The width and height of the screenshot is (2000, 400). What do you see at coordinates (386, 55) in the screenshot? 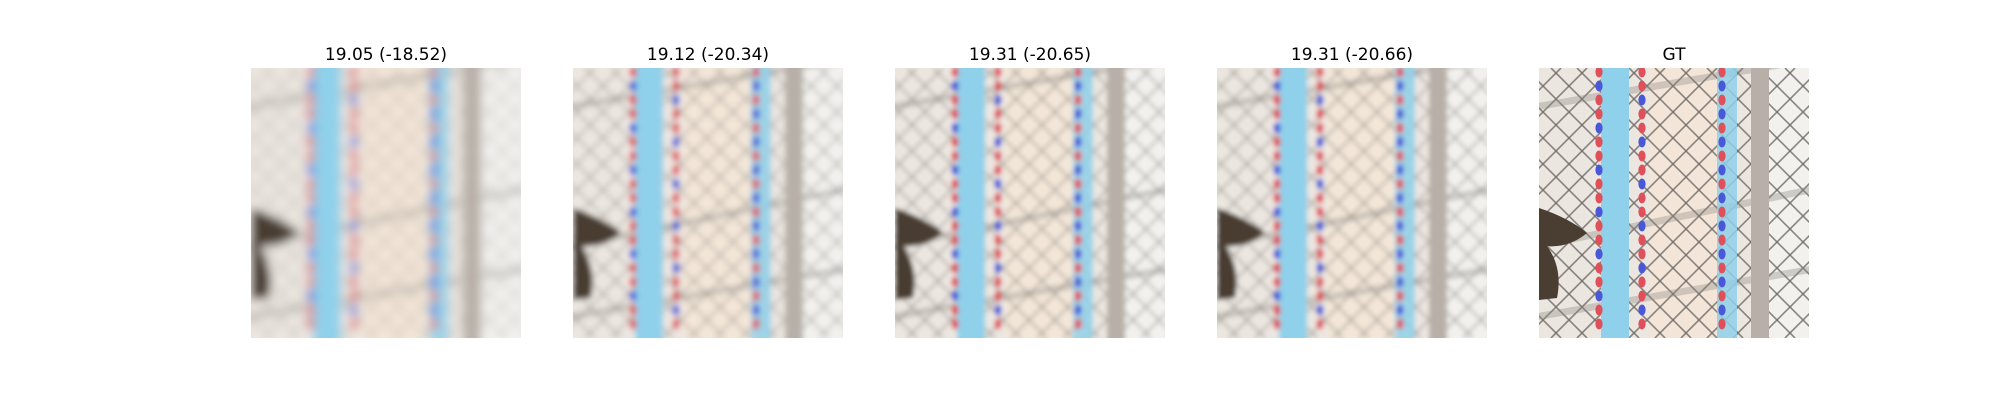
I see `panel-title: 19.05 (-18.52)` at bounding box center [386, 55].